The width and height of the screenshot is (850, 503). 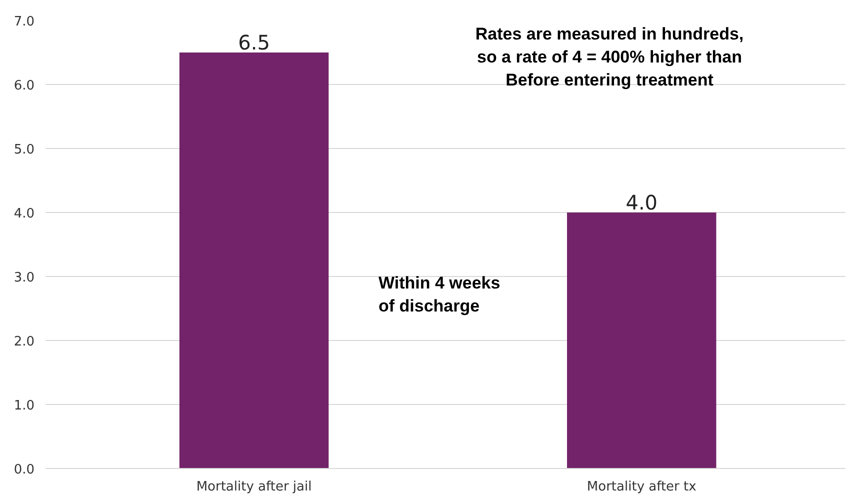 I want to click on y-tick-label: 2.0, so click(x=24, y=342).